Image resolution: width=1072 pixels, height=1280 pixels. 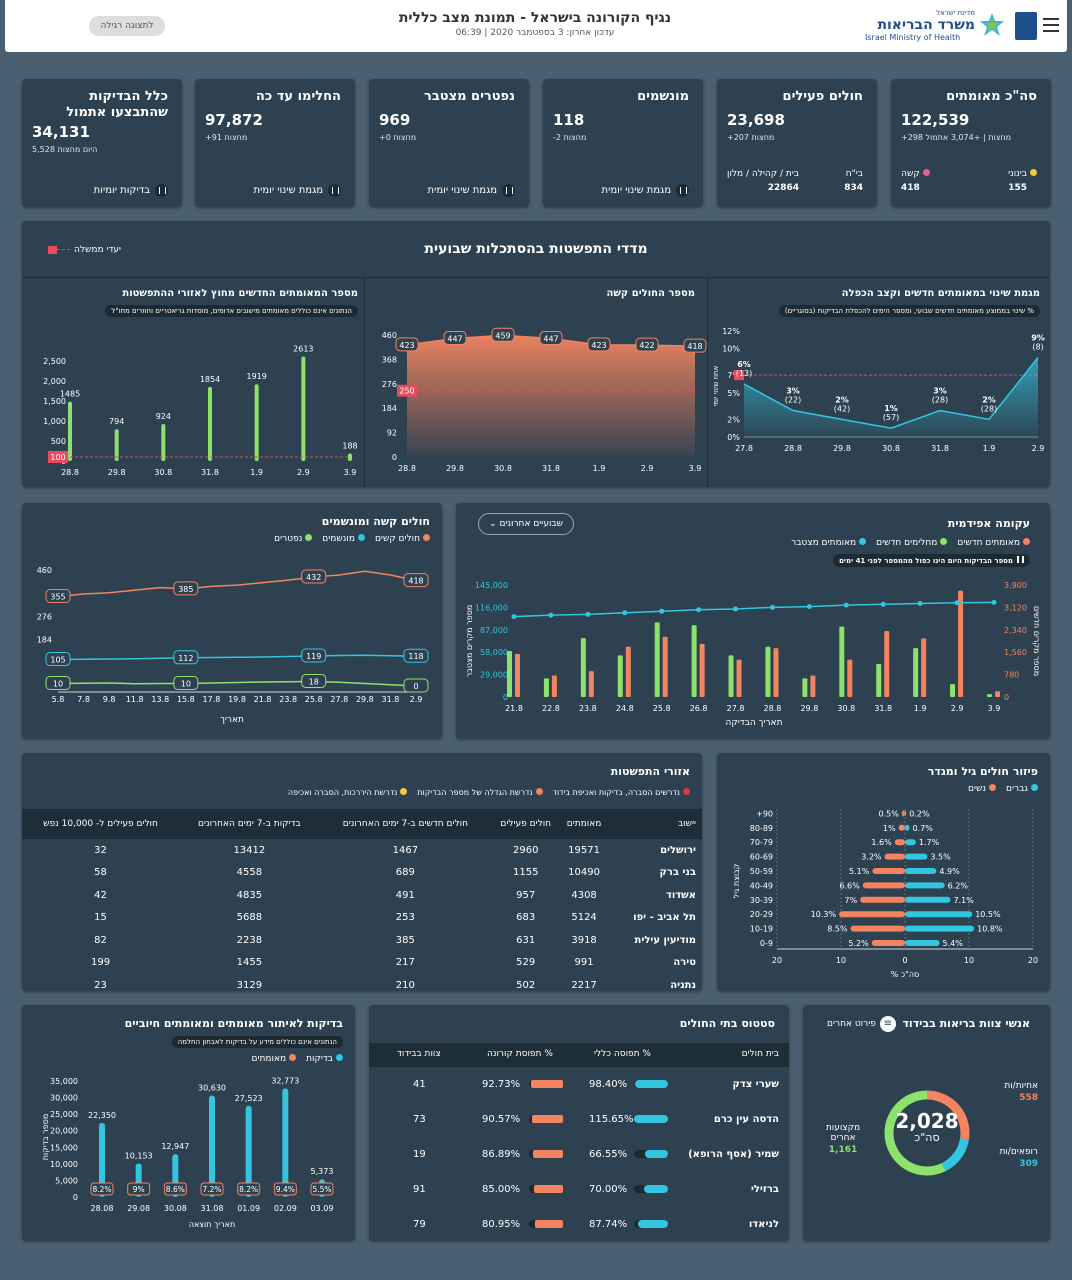 I want to click on details-button: ≡ פירוט אחרים, so click(x=861, y=1024).